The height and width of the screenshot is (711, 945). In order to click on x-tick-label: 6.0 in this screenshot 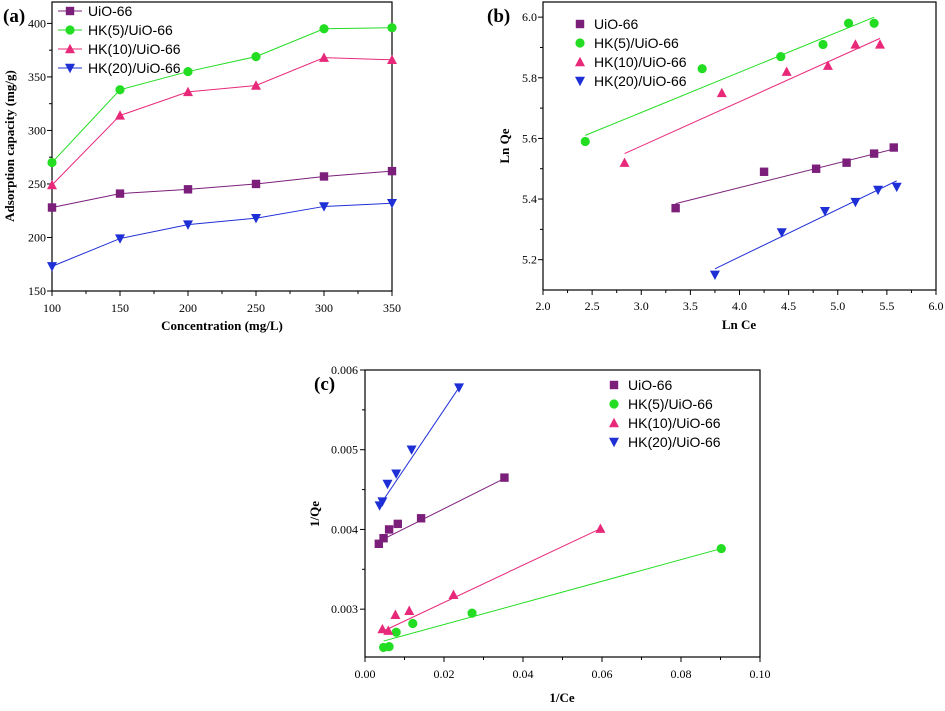, I will do `click(936, 306)`.